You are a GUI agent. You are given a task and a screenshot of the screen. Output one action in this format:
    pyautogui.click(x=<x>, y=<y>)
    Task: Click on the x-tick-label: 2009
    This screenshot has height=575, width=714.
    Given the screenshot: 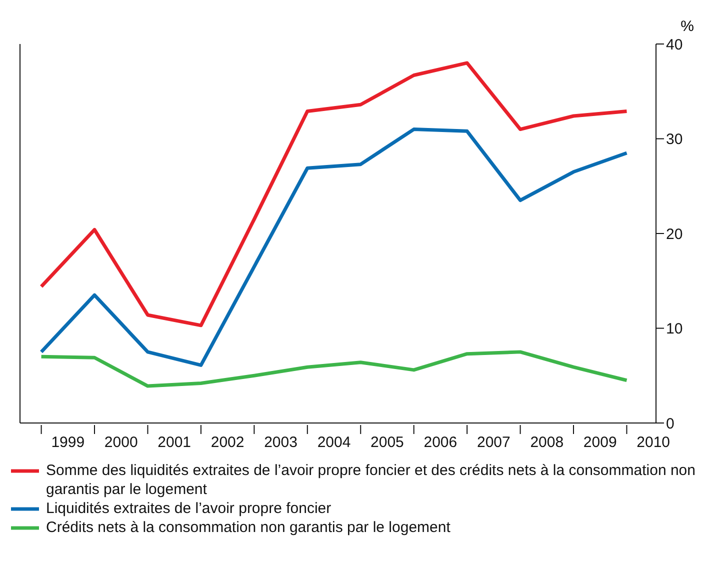 What is the action you would take?
    pyautogui.click(x=600, y=442)
    